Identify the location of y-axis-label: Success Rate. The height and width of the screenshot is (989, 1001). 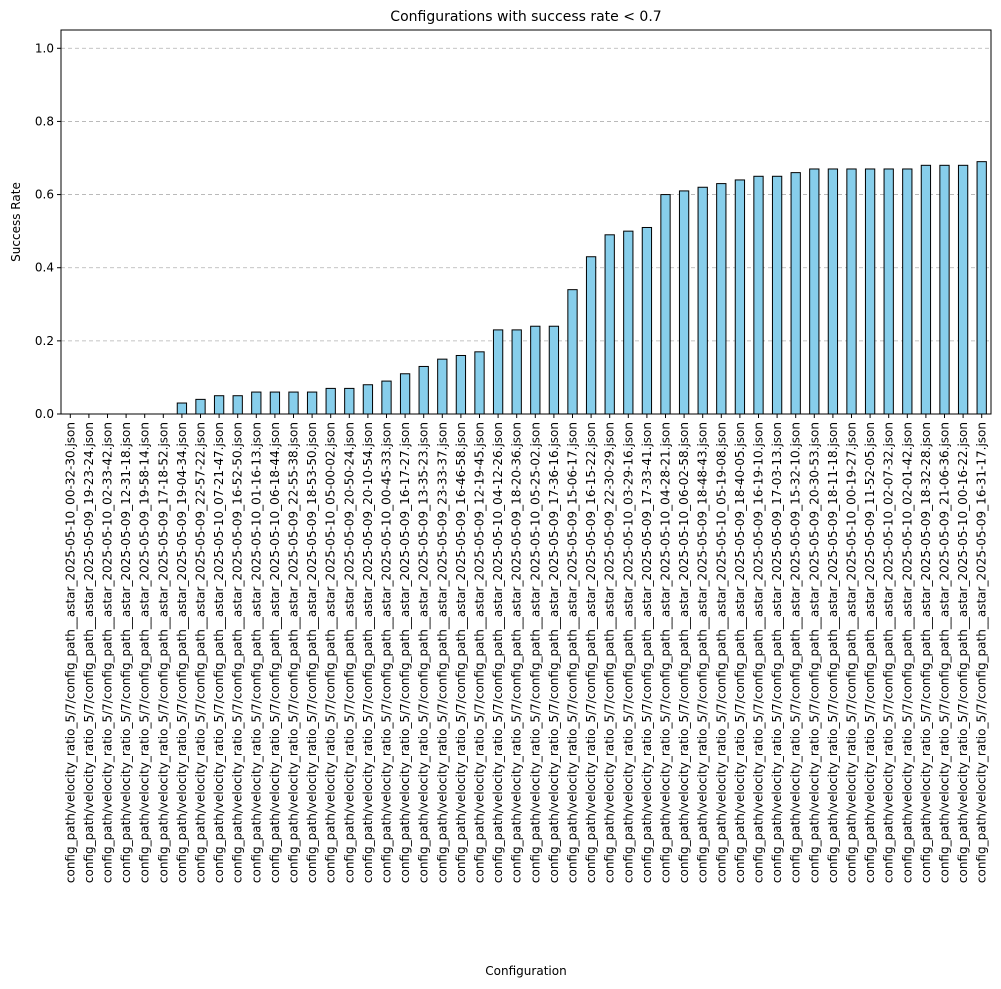
(16, 222).